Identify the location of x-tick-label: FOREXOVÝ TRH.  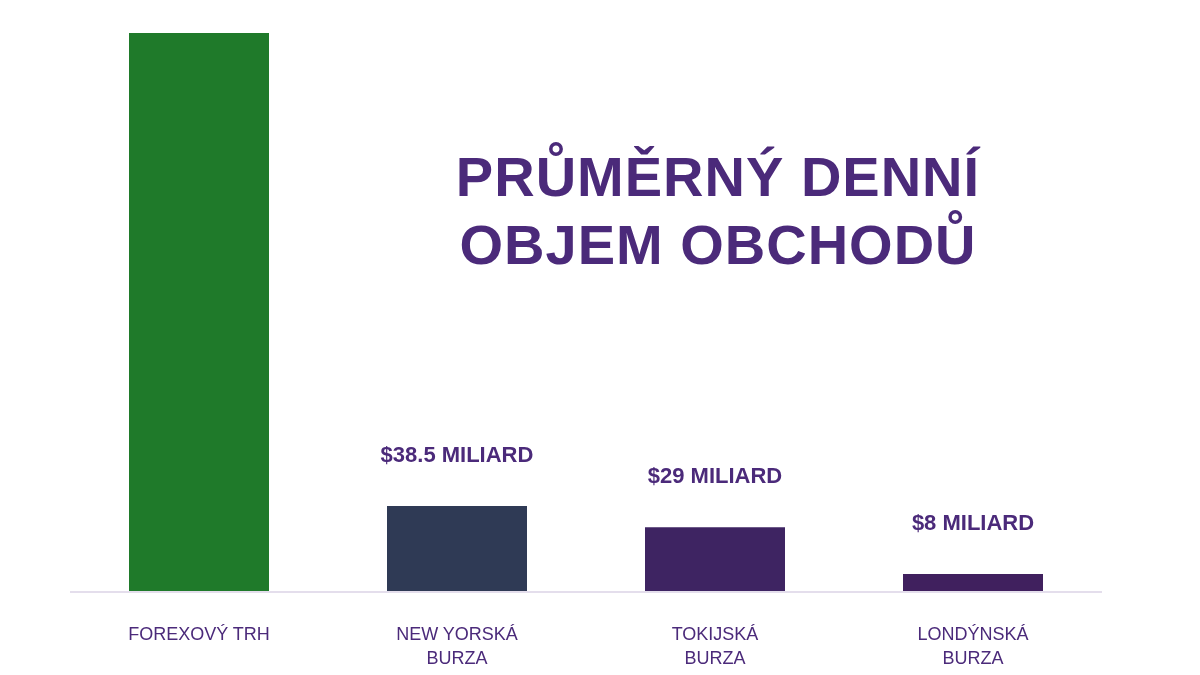
(199, 634).